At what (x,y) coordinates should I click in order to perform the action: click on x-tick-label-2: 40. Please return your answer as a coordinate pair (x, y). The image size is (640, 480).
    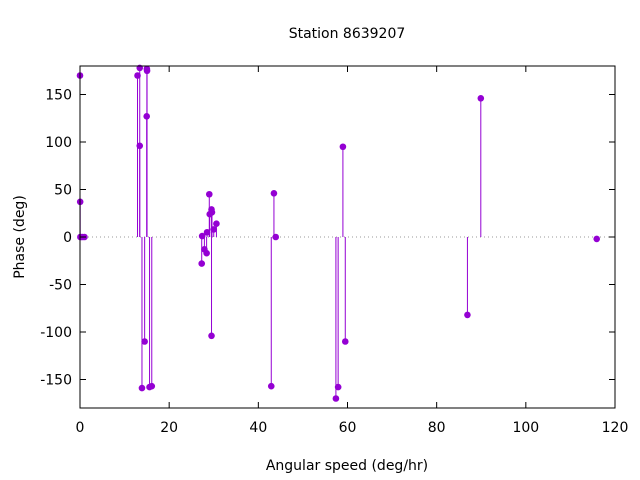
    Looking at the image, I should click on (258, 428).